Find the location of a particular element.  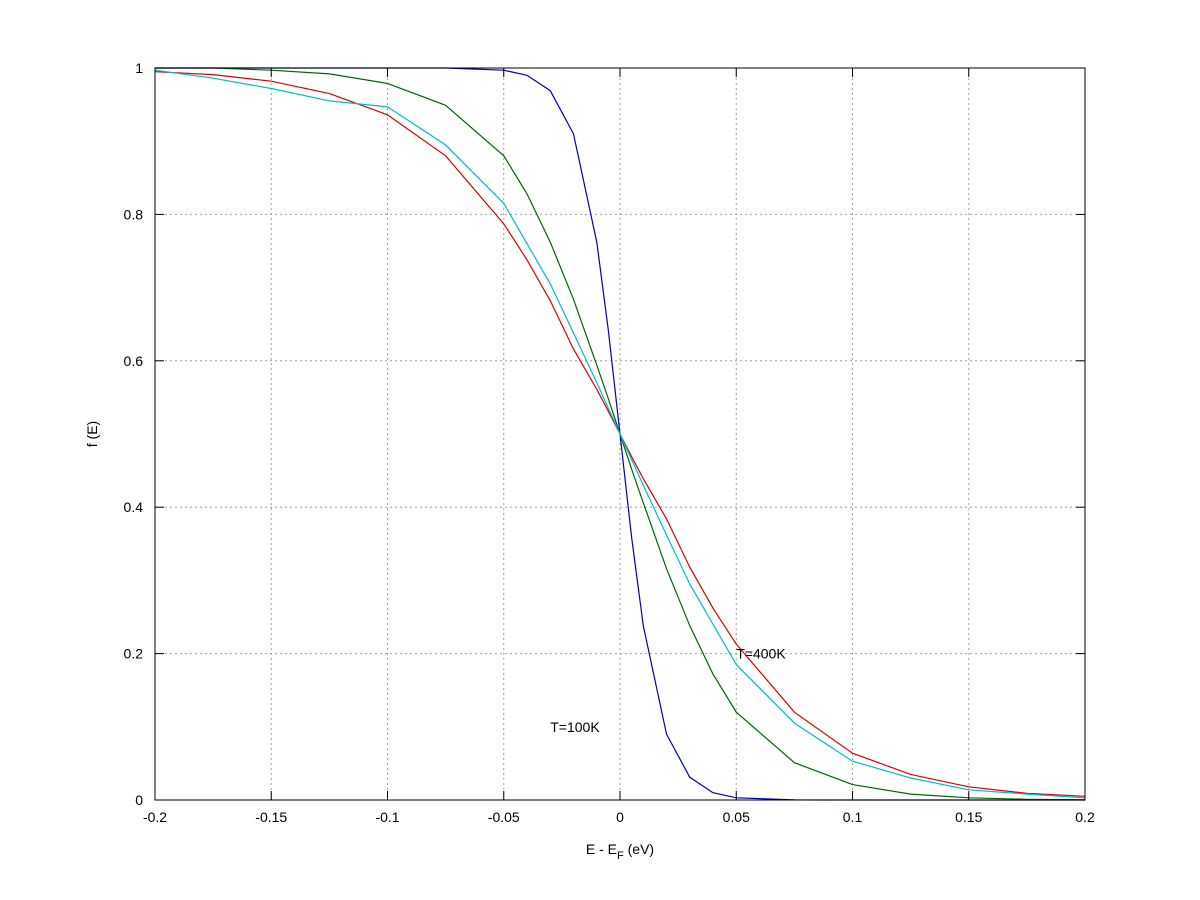

temperature-label: T=100K is located at coordinates (575, 727).